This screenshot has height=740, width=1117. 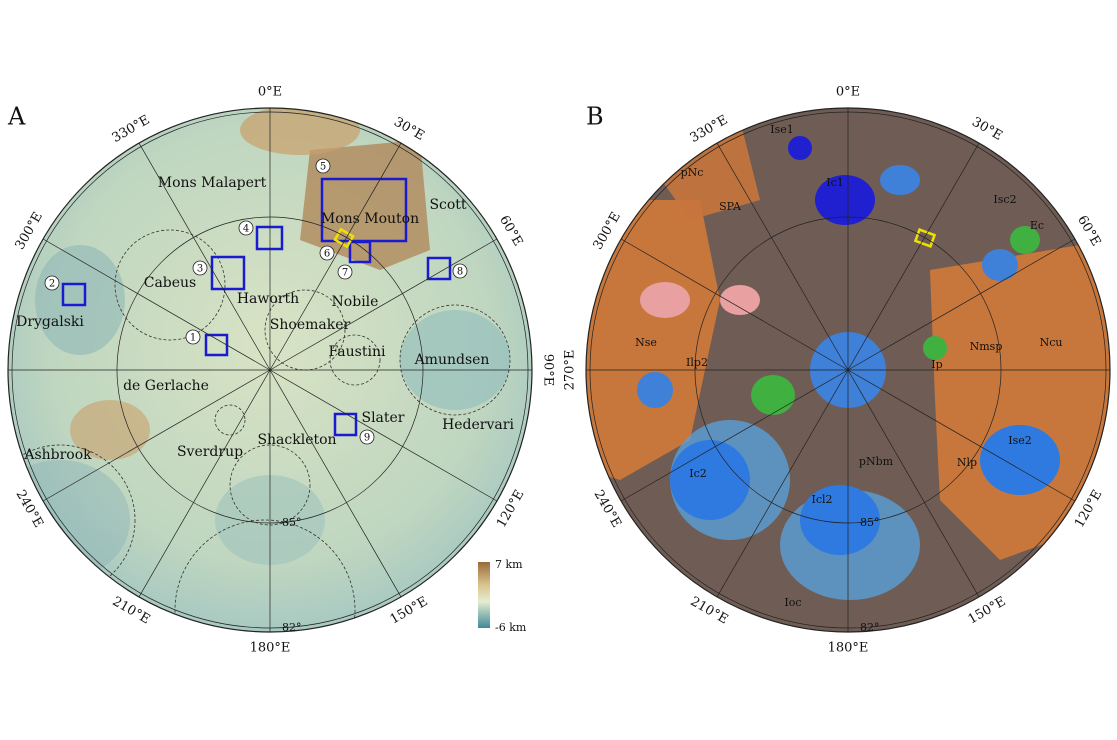 I want to click on place-name: Amundsen, so click(x=452, y=360).